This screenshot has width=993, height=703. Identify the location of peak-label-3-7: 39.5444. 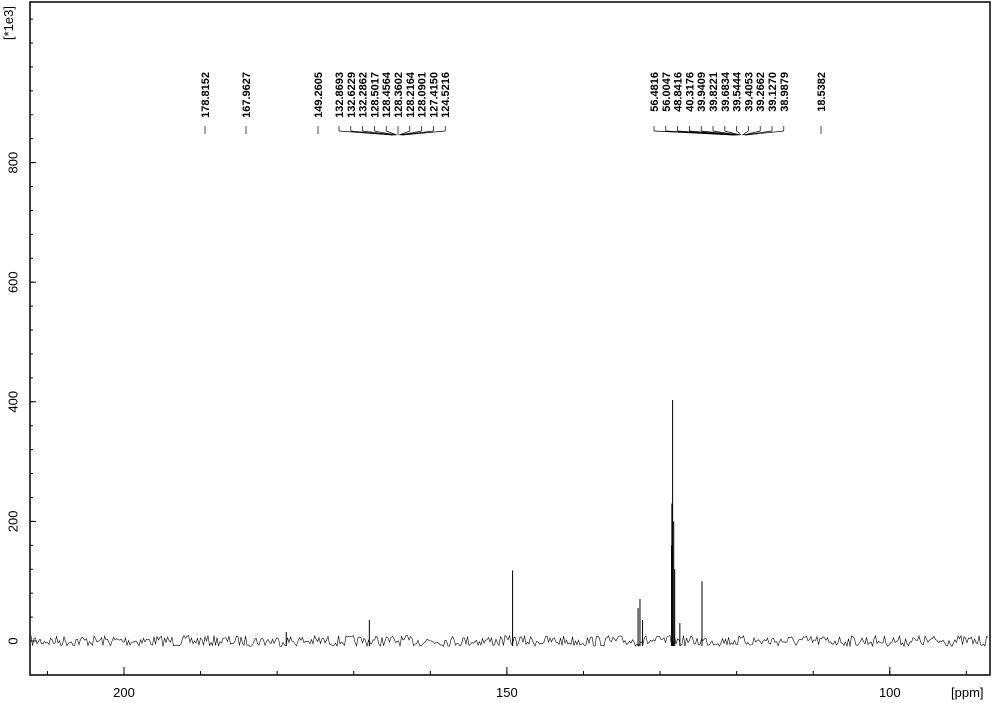
(738, 91).